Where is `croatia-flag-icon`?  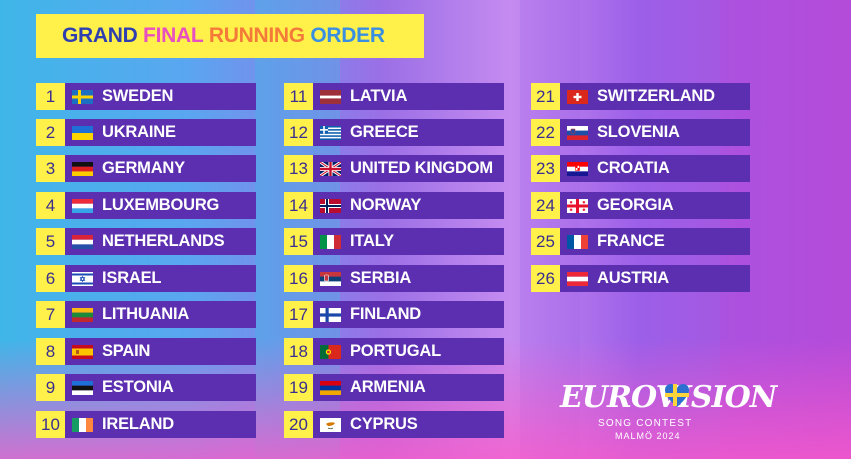
croatia-flag-icon is located at coordinates (577, 168).